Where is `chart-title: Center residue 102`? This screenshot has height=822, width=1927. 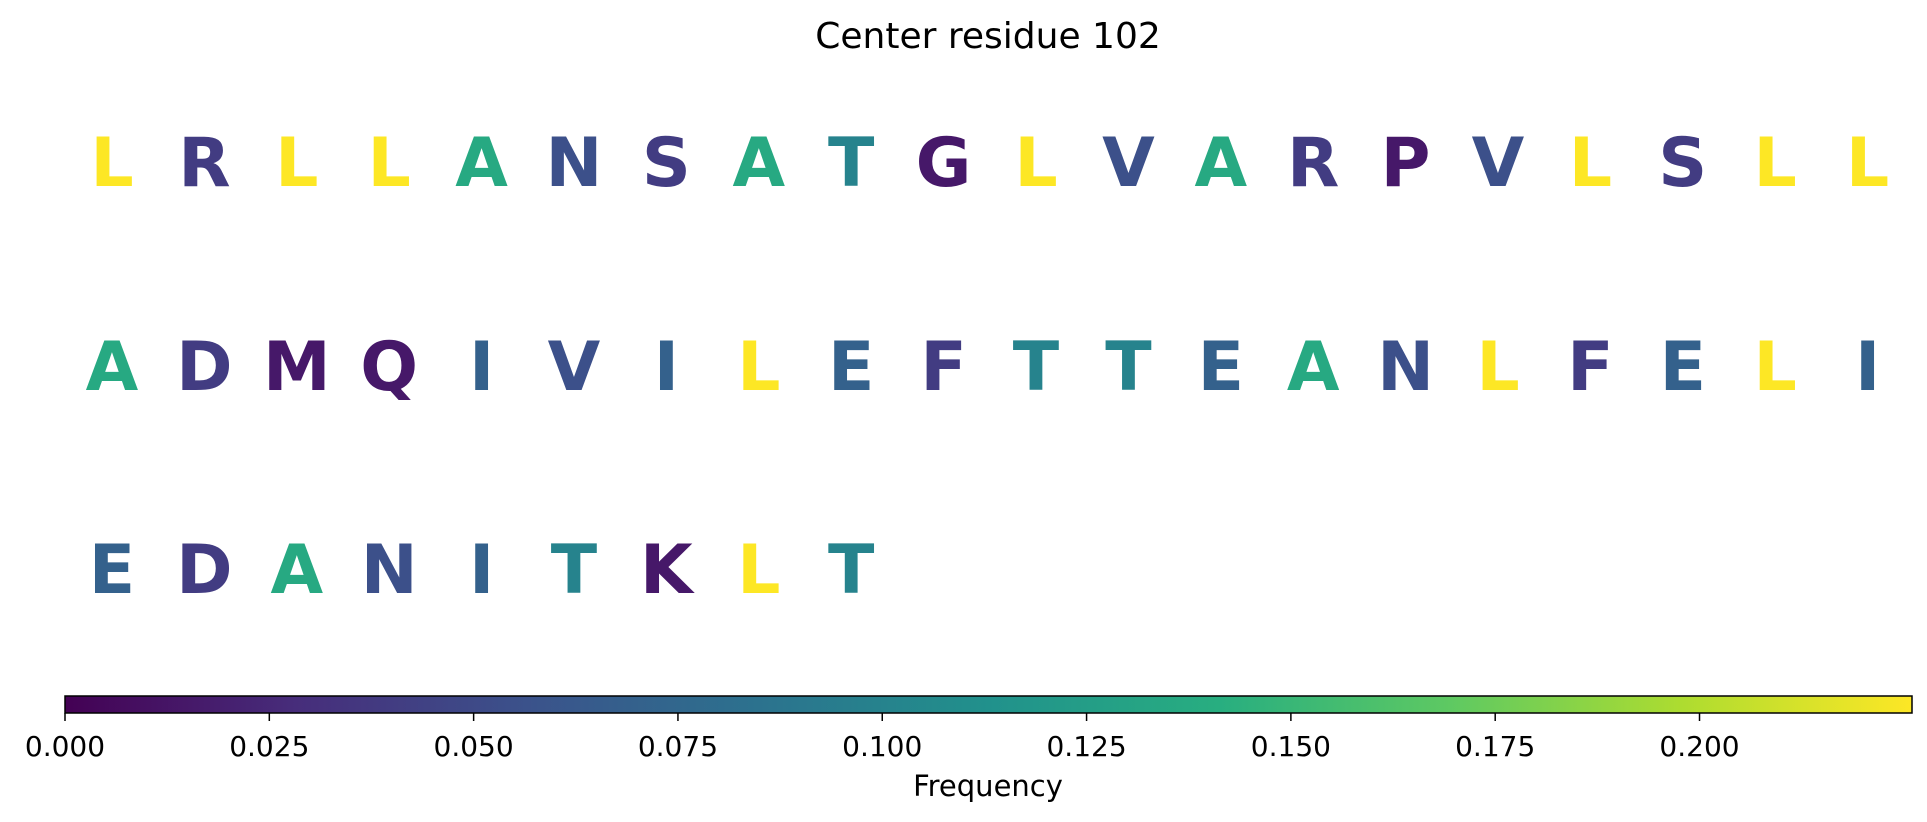 chart-title: Center residue 102 is located at coordinates (988, 36).